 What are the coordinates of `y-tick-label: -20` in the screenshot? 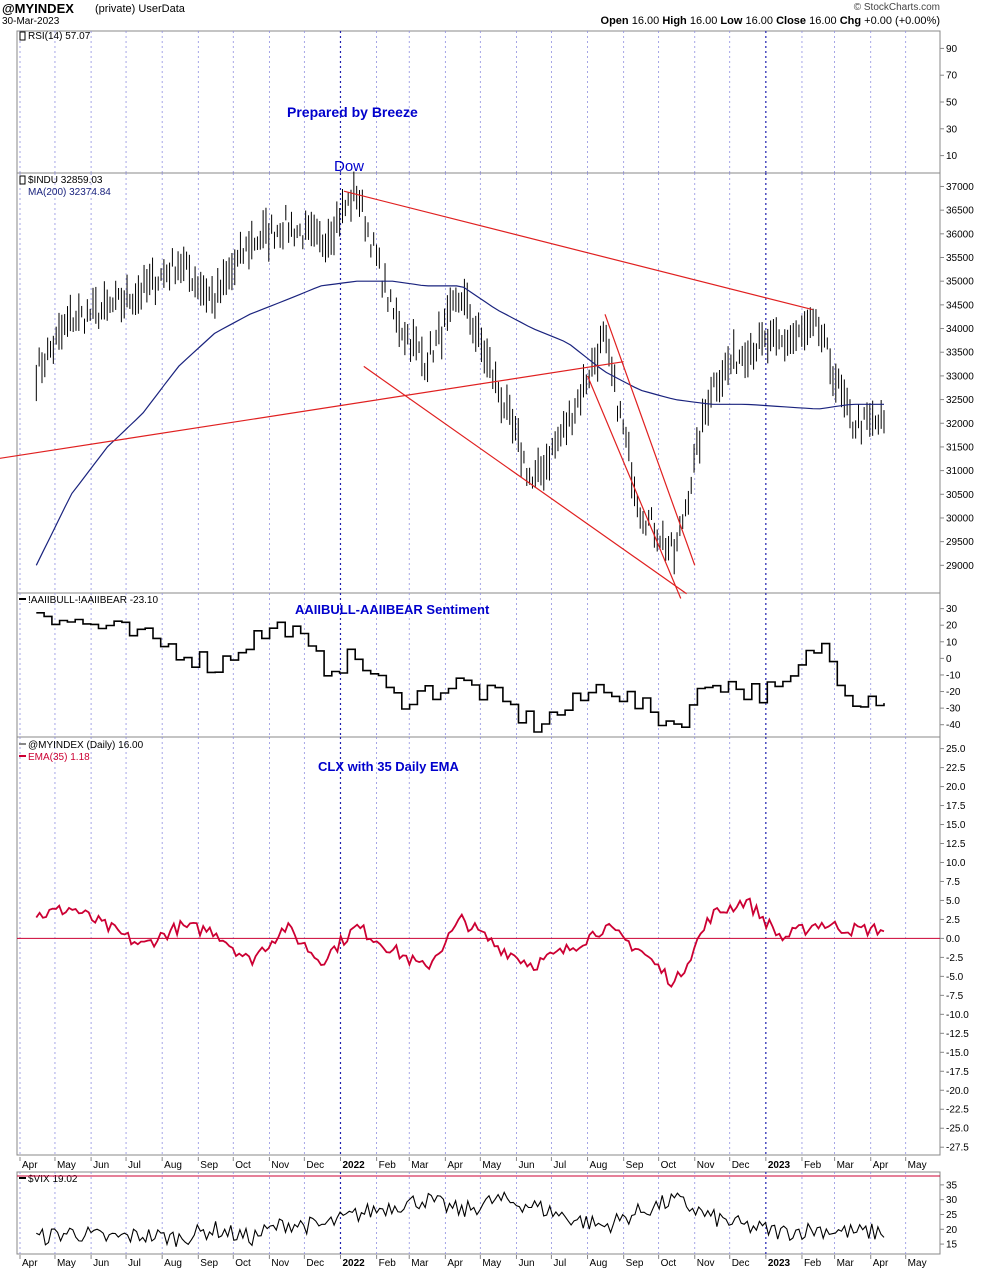 It's located at (953, 692).